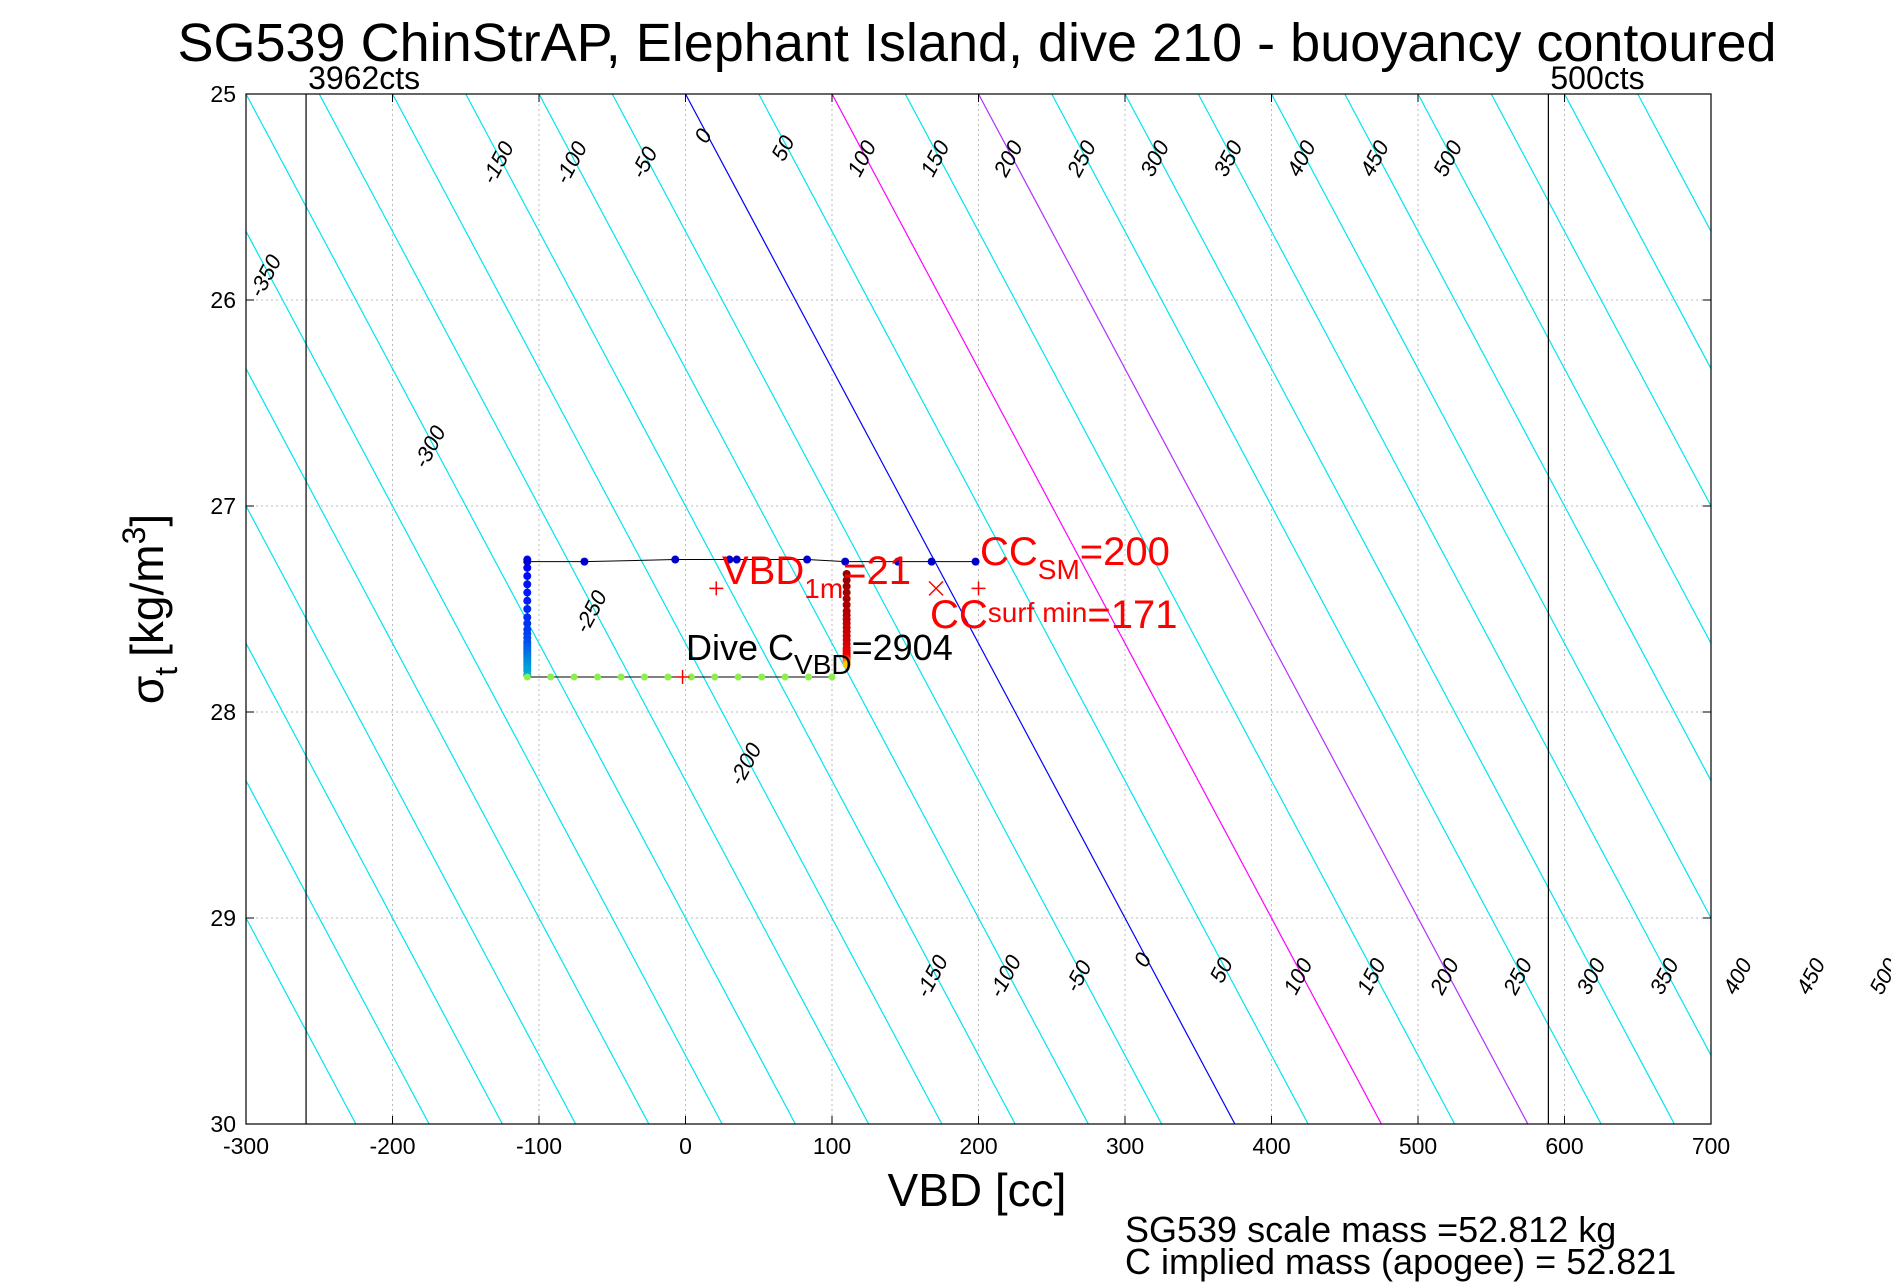 The height and width of the screenshot is (1282, 1891). Describe the element at coordinates (683, 677) in the screenshot. I see `plus-marker` at that location.